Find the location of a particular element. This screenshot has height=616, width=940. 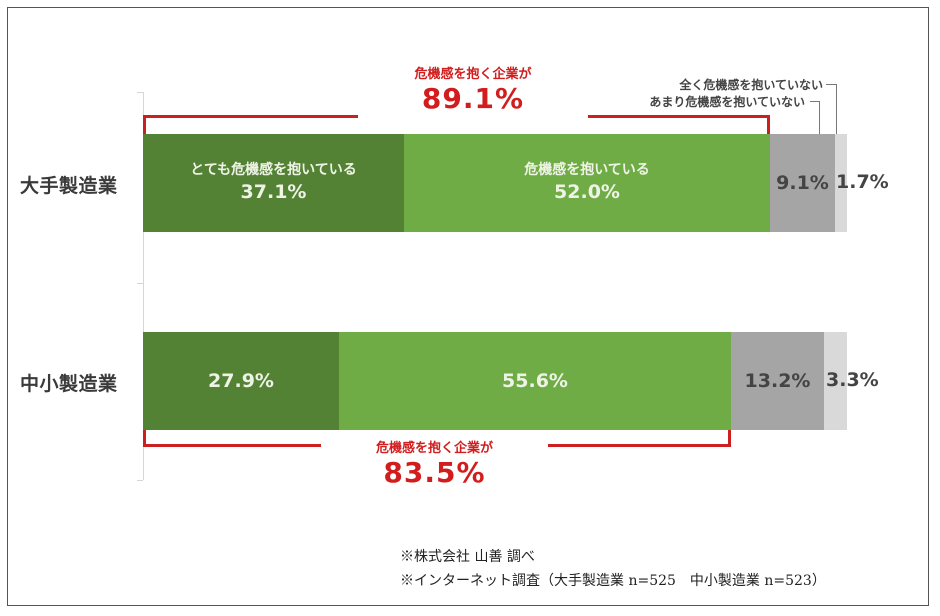

segment-value: 55.6% is located at coordinates (535, 381).